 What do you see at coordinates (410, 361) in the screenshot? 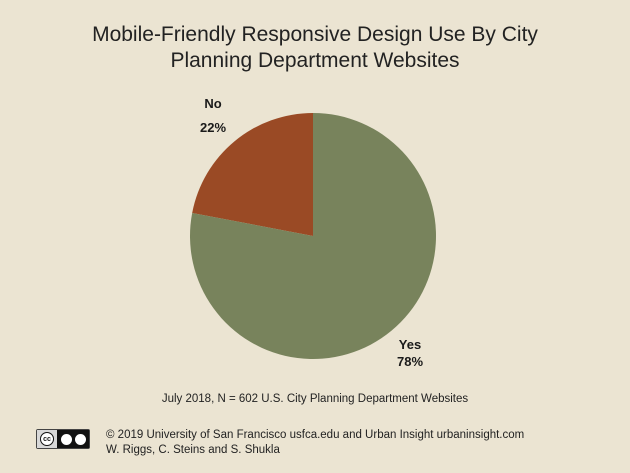
I see `slice-value-yes: 78%` at bounding box center [410, 361].